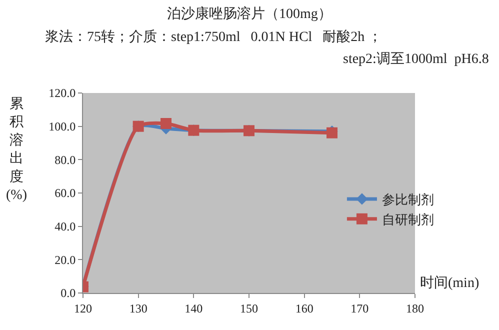  Describe the element at coordinates (267, 48) in the screenshot. I see `chart-subtitle: 浆法：75转；介质：step1:750ml 0.01N HCl 耐酸2h ； step2:调至1000ml pH6.8` at that location.